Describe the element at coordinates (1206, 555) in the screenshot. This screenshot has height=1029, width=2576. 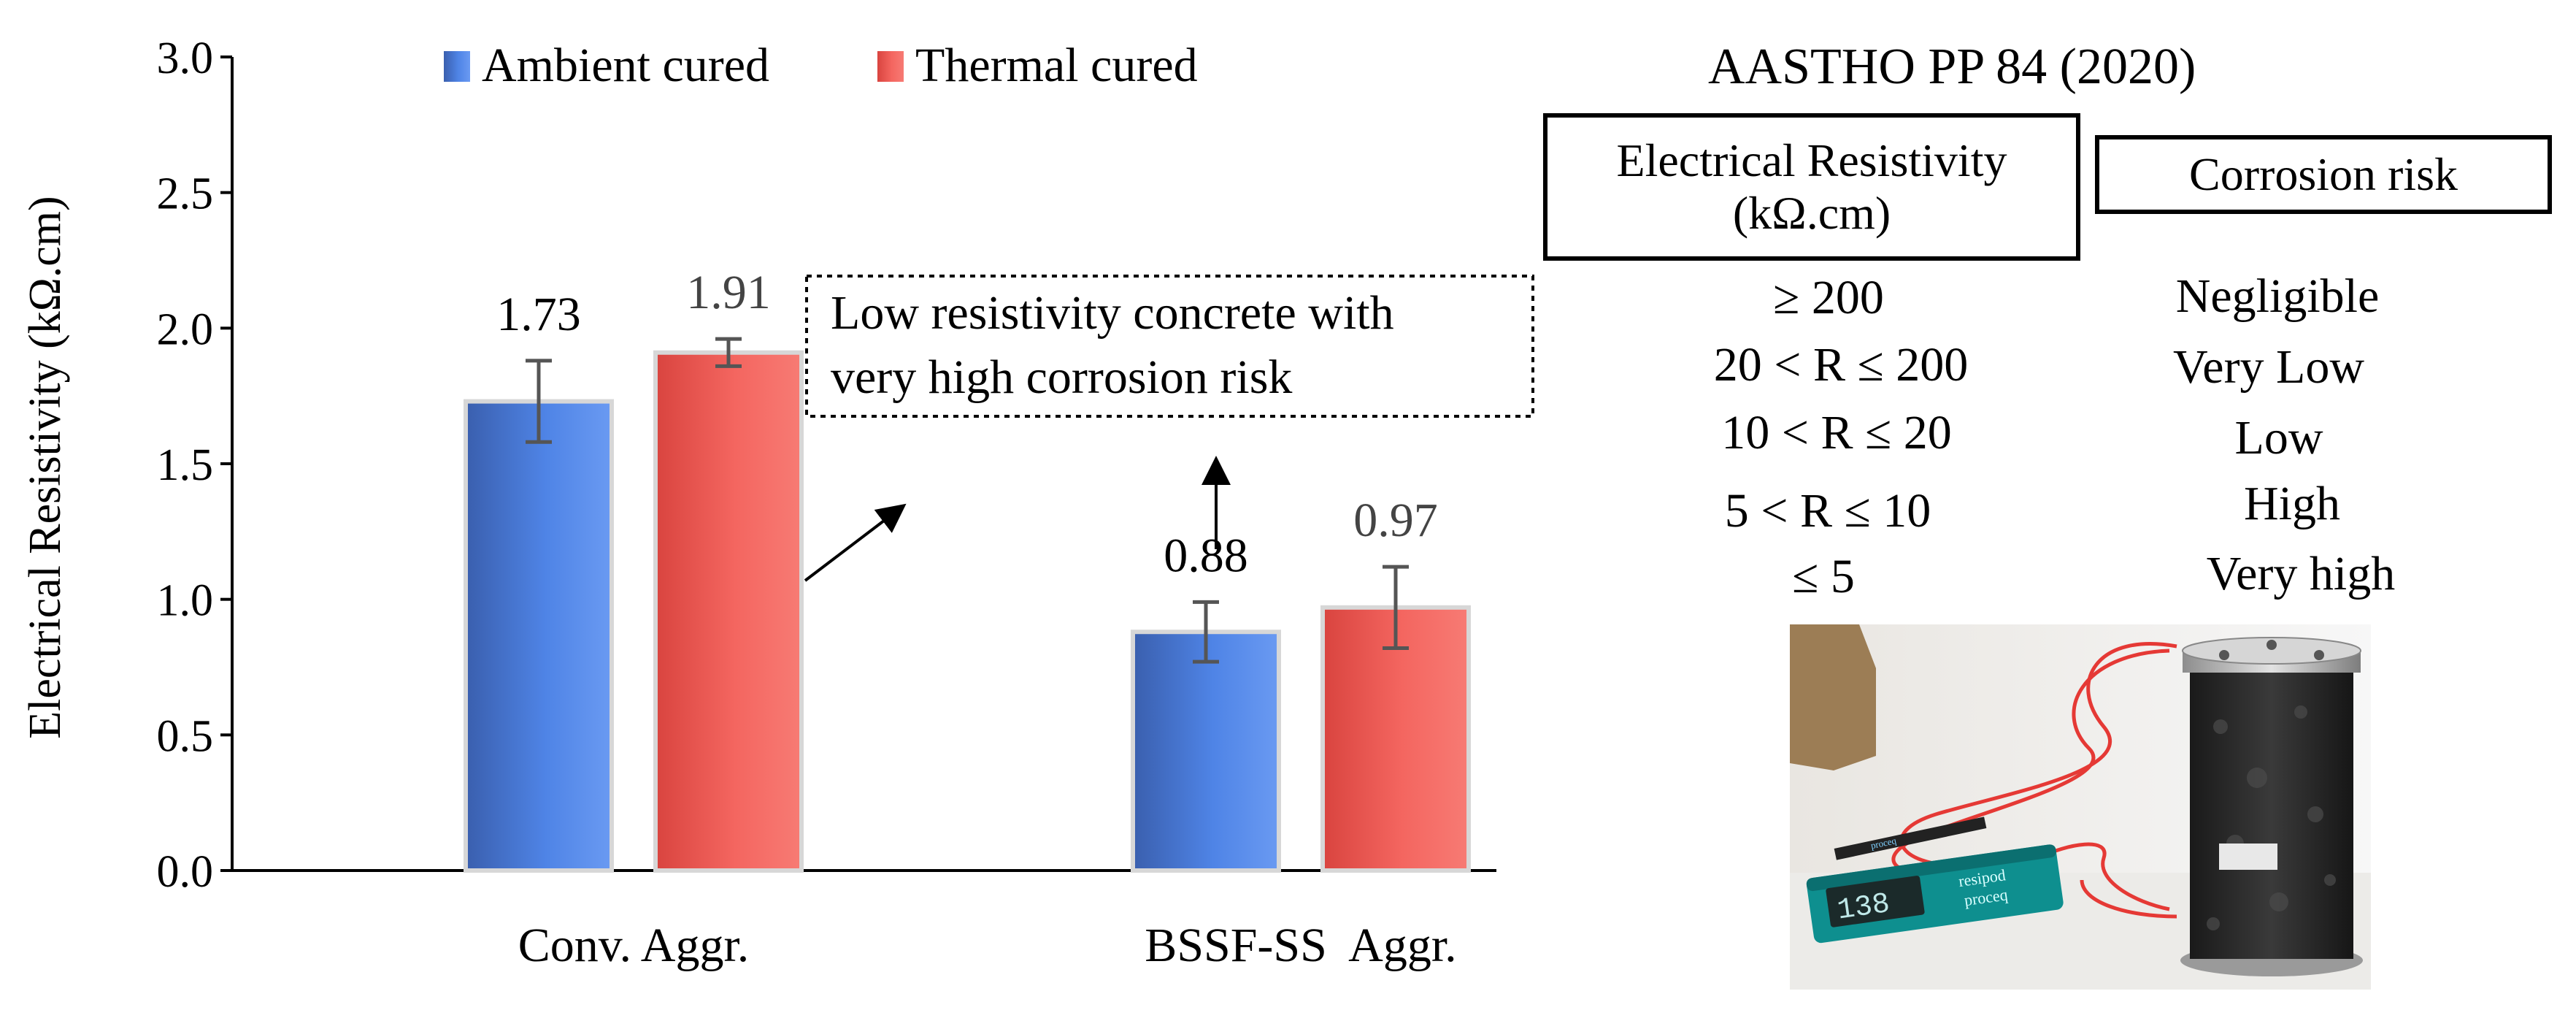
I see `data-label: 0.88` at that location.